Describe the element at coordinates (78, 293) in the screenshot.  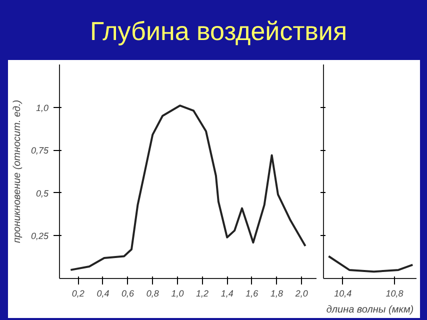
I see `x-tick-label: 0,2` at that location.